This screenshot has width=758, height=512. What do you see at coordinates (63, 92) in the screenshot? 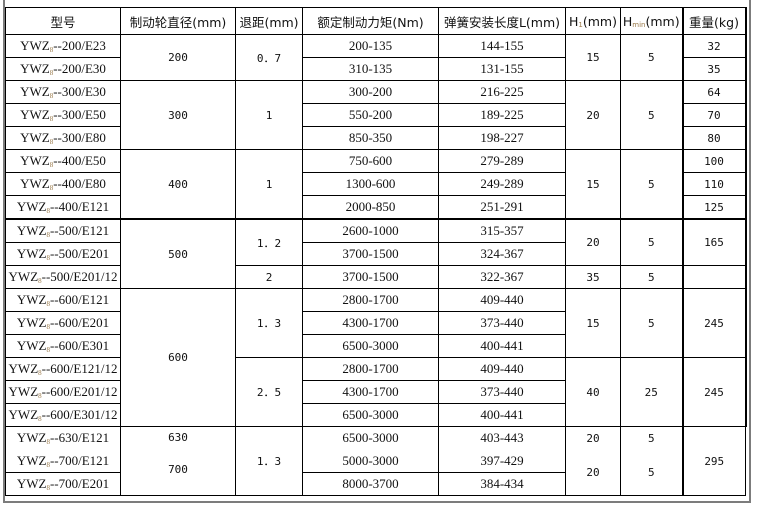
I see `model-cell: YWZ8--300/E30` at bounding box center [63, 92].